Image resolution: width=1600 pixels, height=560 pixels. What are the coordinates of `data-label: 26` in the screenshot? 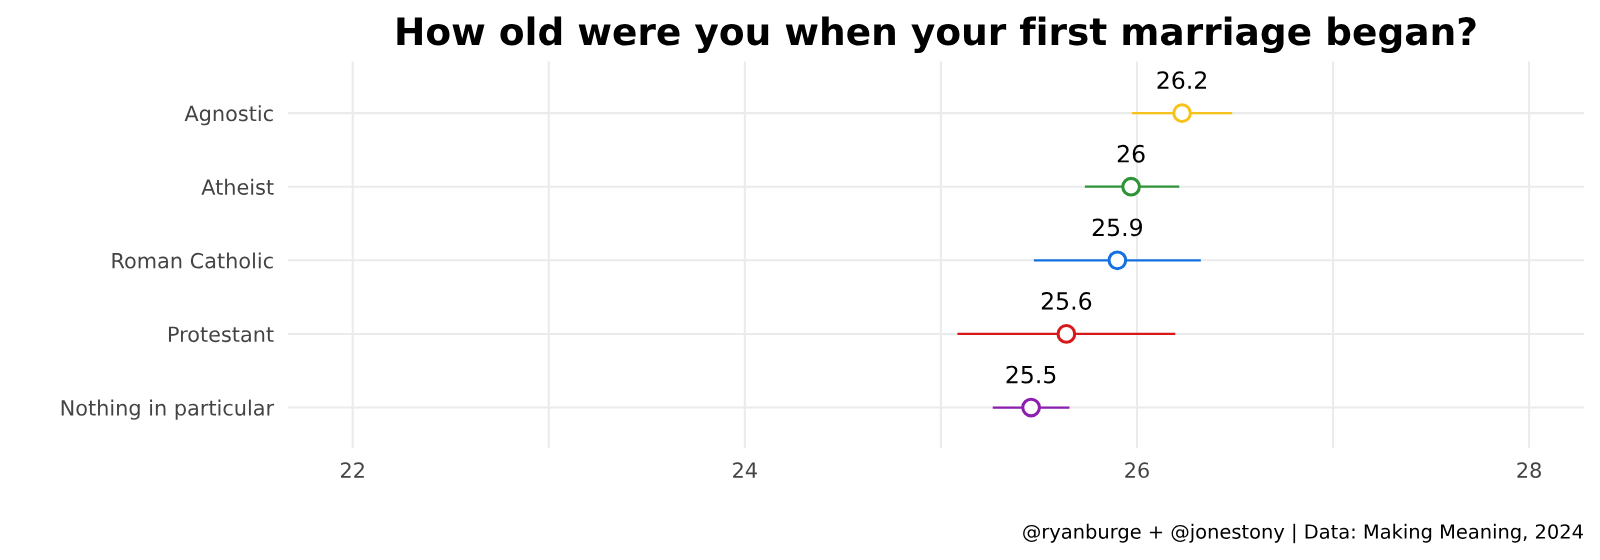 It's located at (1131, 153).